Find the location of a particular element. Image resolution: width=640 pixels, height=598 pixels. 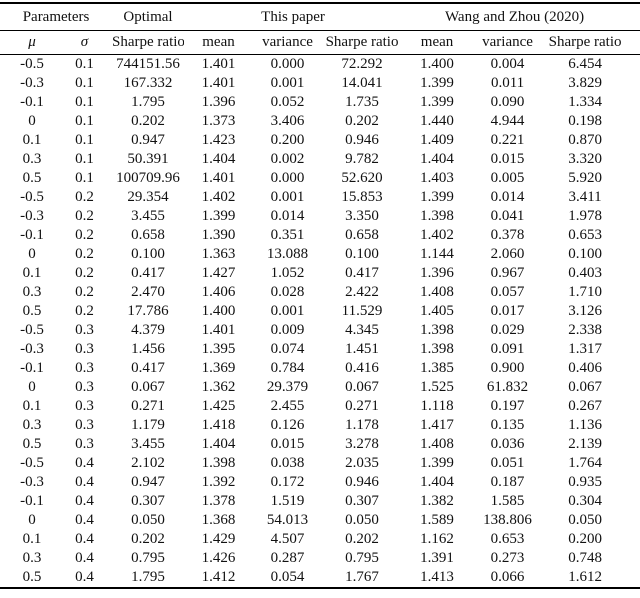

cell: 1.136 is located at coordinates (585, 425).